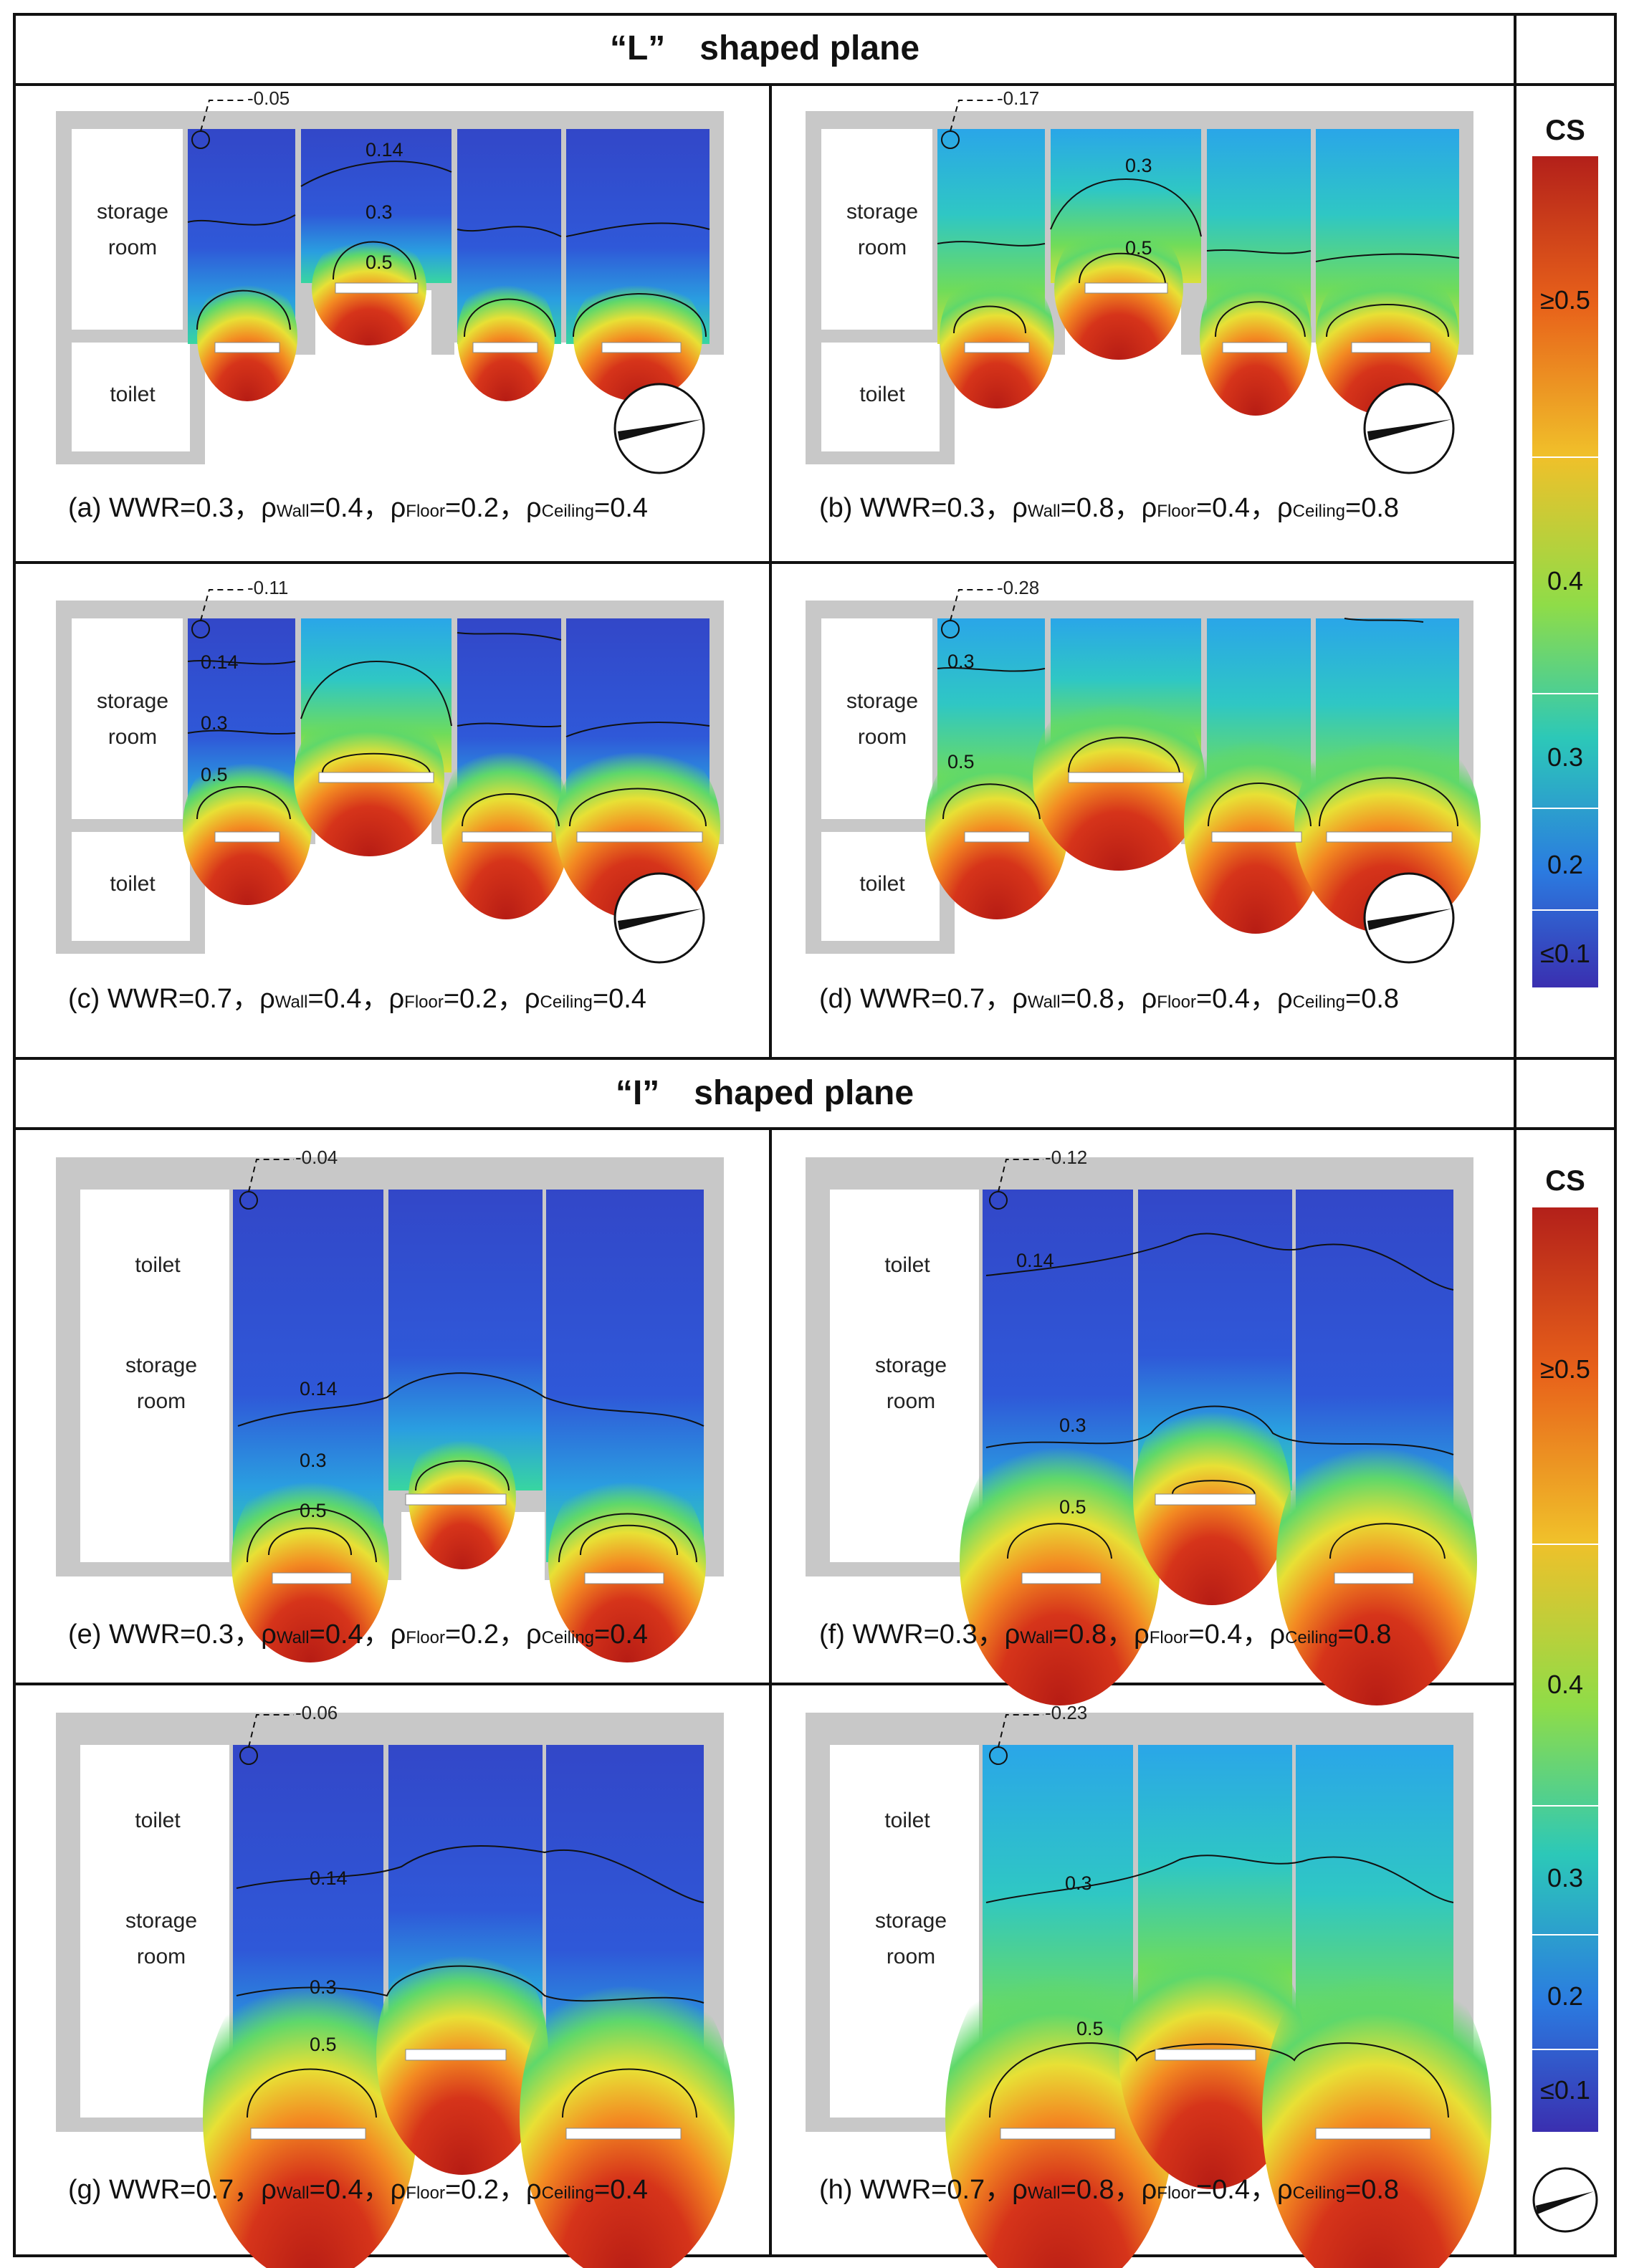 Image resolution: width=1629 pixels, height=2268 pixels. What do you see at coordinates (323, 2044) in the screenshot?
I see `contour-label-g: 0.5` at bounding box center [323, 2044].